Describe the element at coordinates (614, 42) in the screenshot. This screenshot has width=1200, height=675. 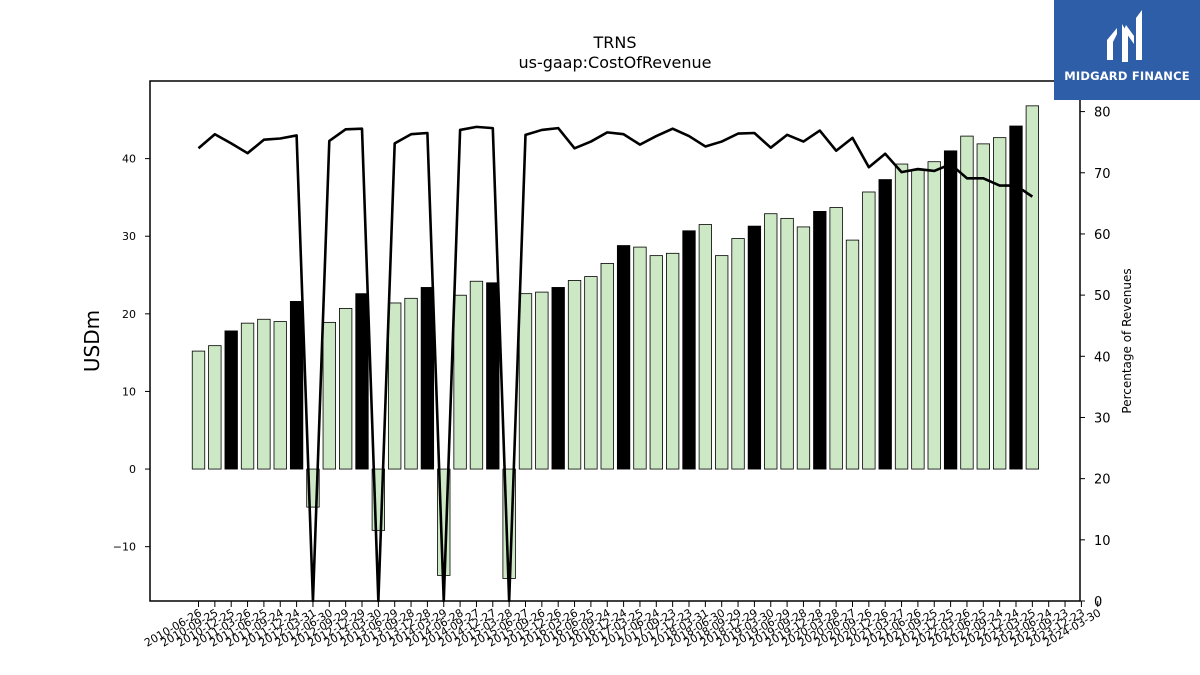
I see `chart-title: TRNS` at that location.